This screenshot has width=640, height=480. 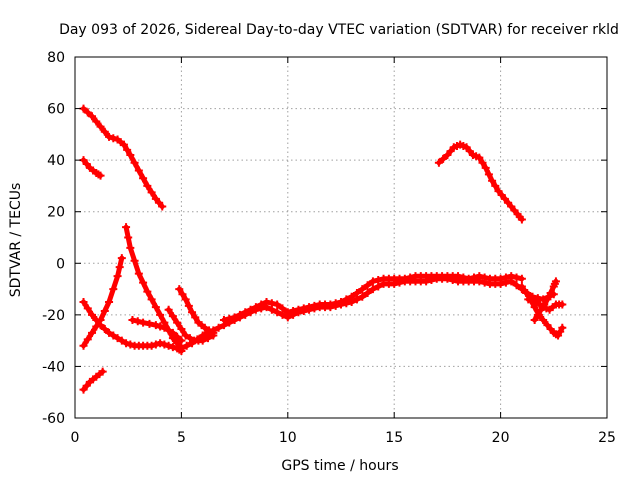 What do you see at coordinates (339, 466) in the screenshot?
I see `x-axis-label: GPS time / hours` at bounding box center [339, 466].